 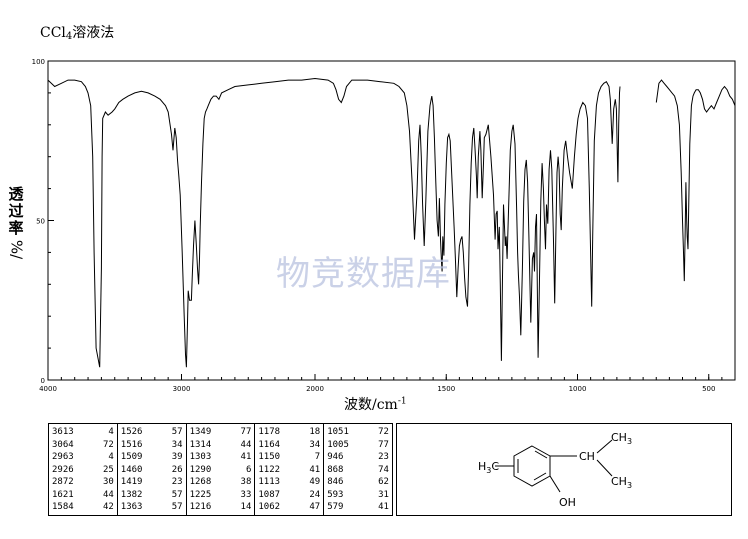 What do you see at coordinates (375, 404) in the screenshot?
I see `x-axis-label: 波数/cm-1` at bounding box center [375, 404].